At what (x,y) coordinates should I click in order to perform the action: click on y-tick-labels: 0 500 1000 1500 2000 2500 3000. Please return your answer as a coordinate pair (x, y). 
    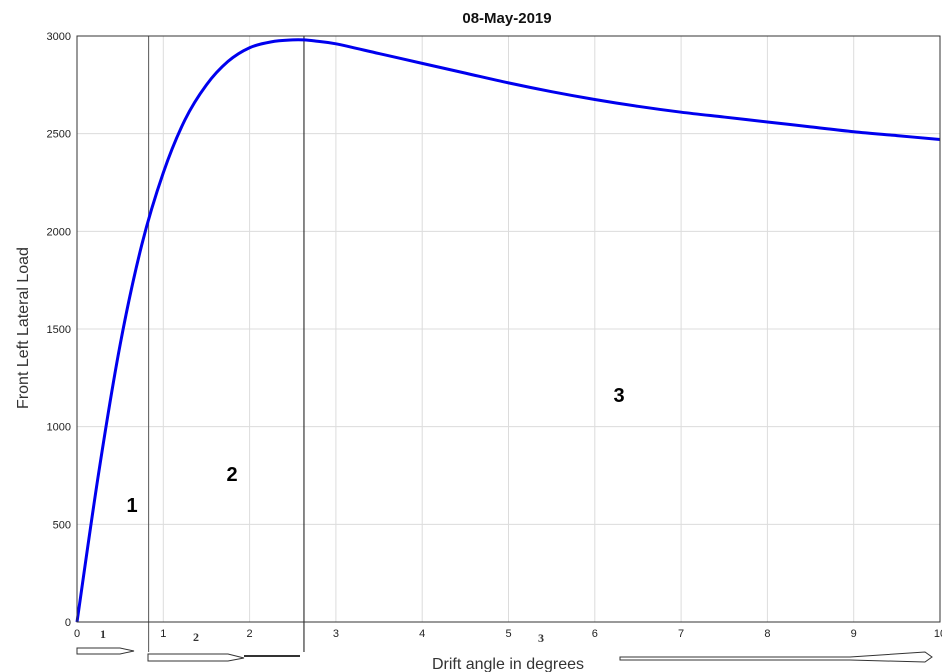
    Looking at the image, I should click on (59, 330).